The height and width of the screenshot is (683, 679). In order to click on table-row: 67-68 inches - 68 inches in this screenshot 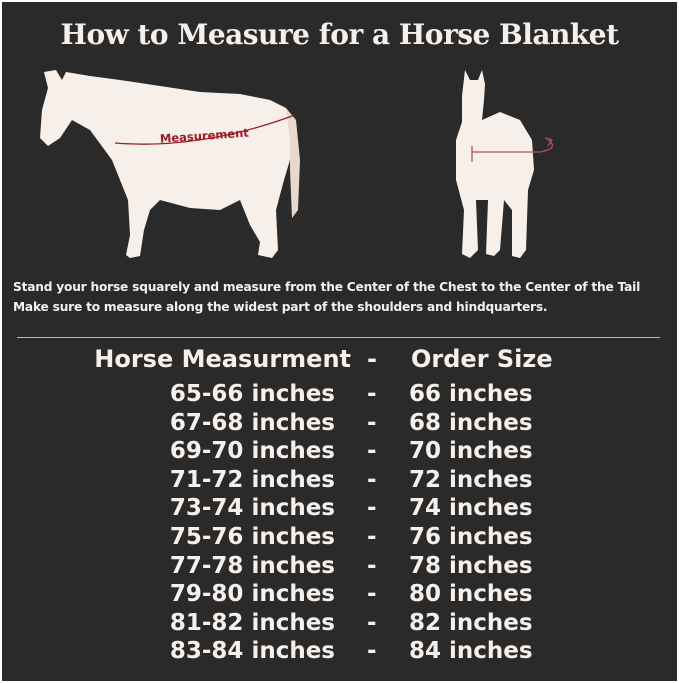, I will do `click(339, 424)`.